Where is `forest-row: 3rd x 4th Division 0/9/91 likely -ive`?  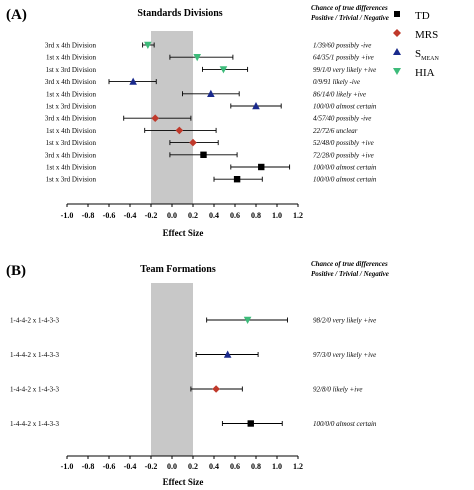 forest-row: 3rd x 4th Division 0/9/91 likely -ive is located at coordinates (202, 81).